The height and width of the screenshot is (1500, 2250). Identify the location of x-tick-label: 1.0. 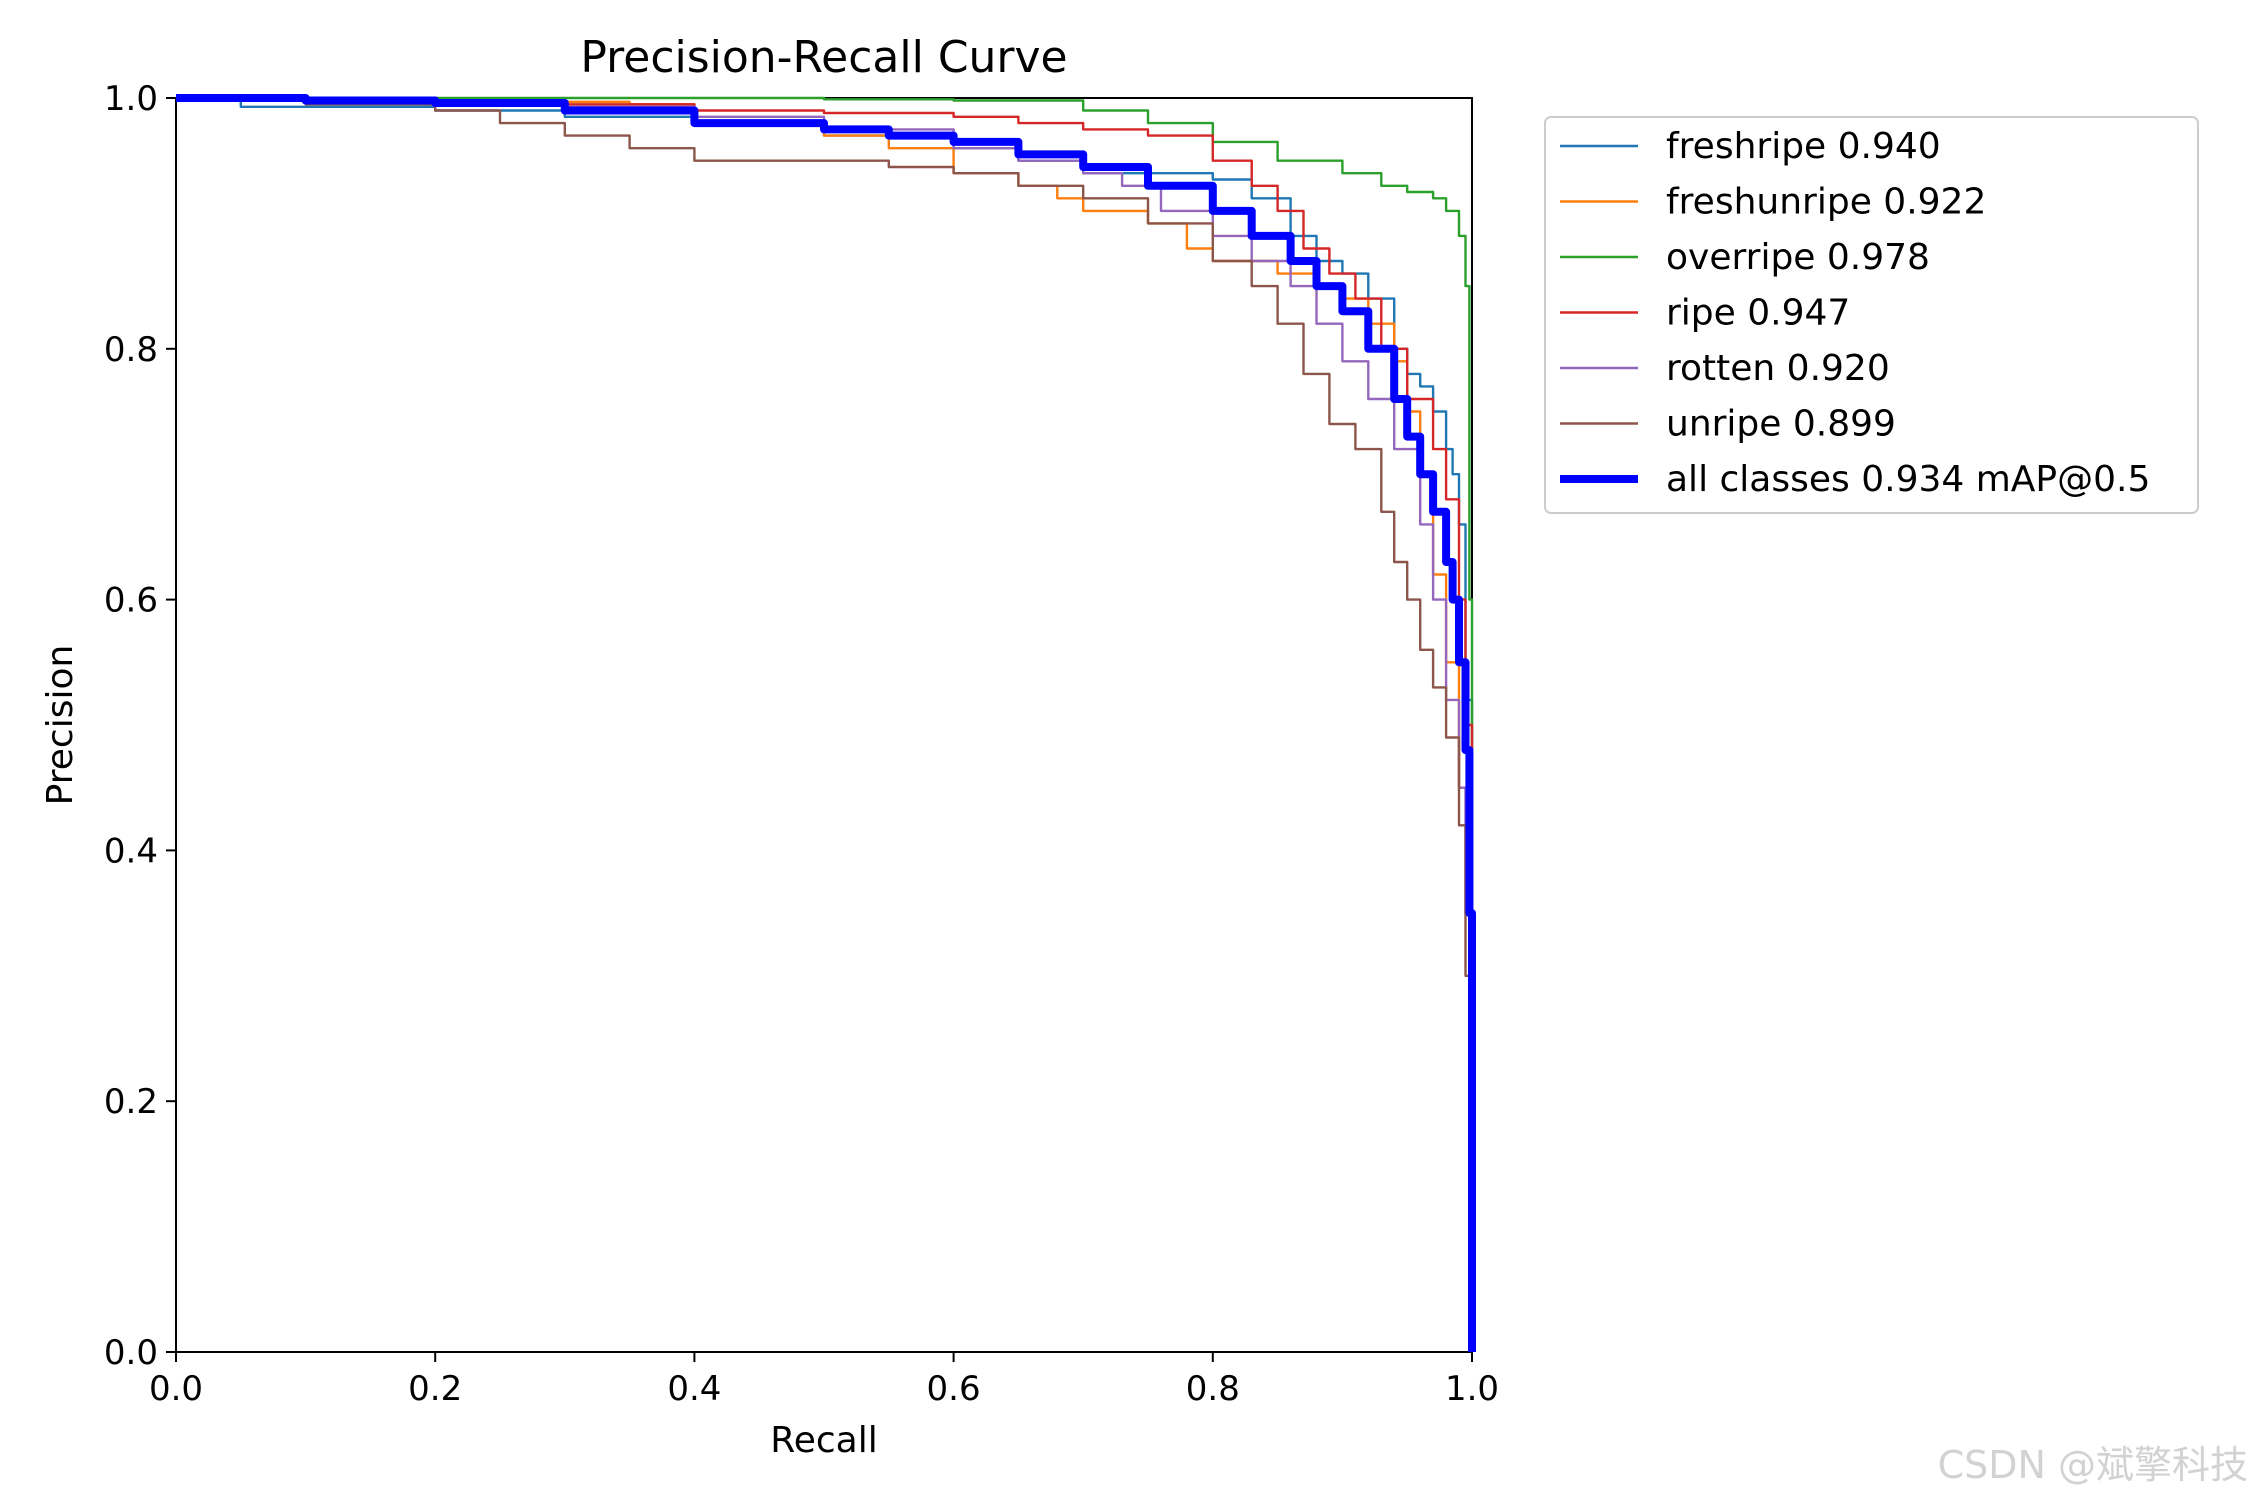
(1472, 1389).